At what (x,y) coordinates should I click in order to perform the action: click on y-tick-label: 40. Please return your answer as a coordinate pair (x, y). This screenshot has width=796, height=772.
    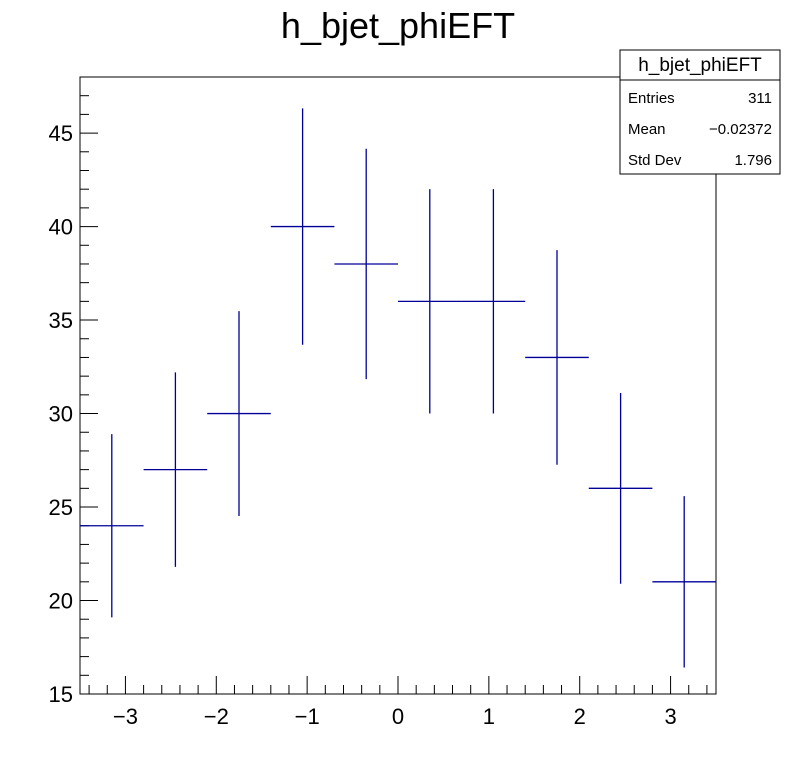
    Looking at the image, I should click on (61, 227).